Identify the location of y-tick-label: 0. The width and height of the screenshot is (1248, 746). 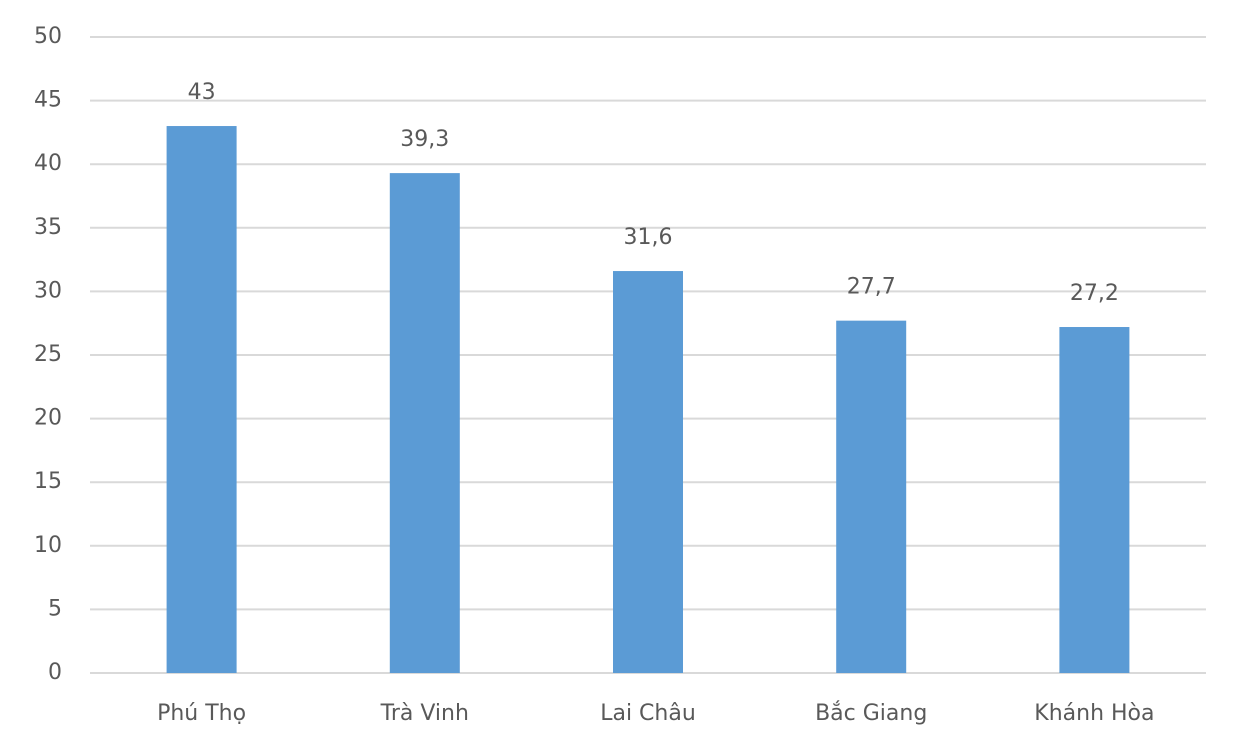
(55, 672).